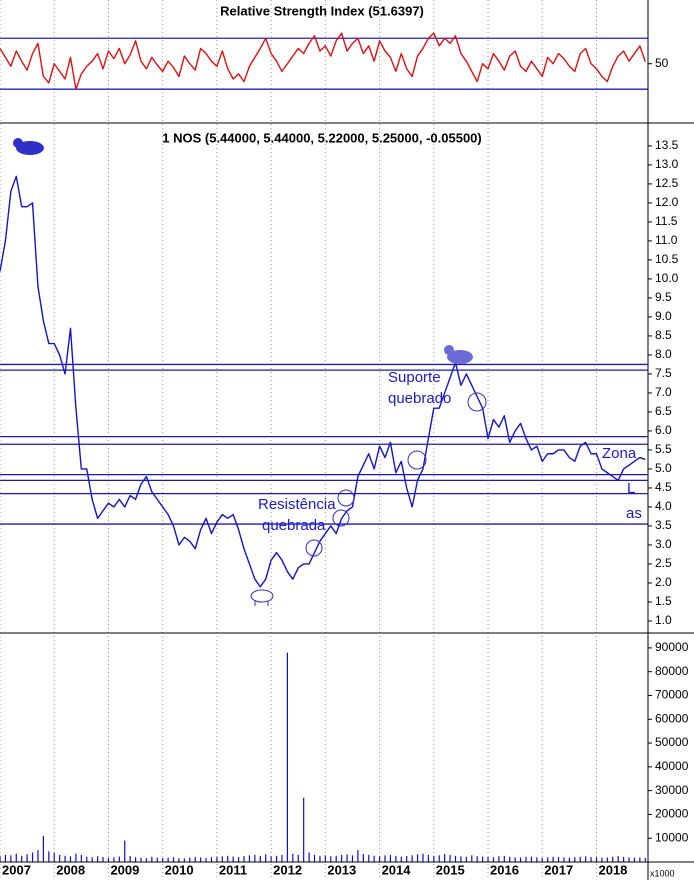  I want to click on annotation: Suporte, so click(414, 377).